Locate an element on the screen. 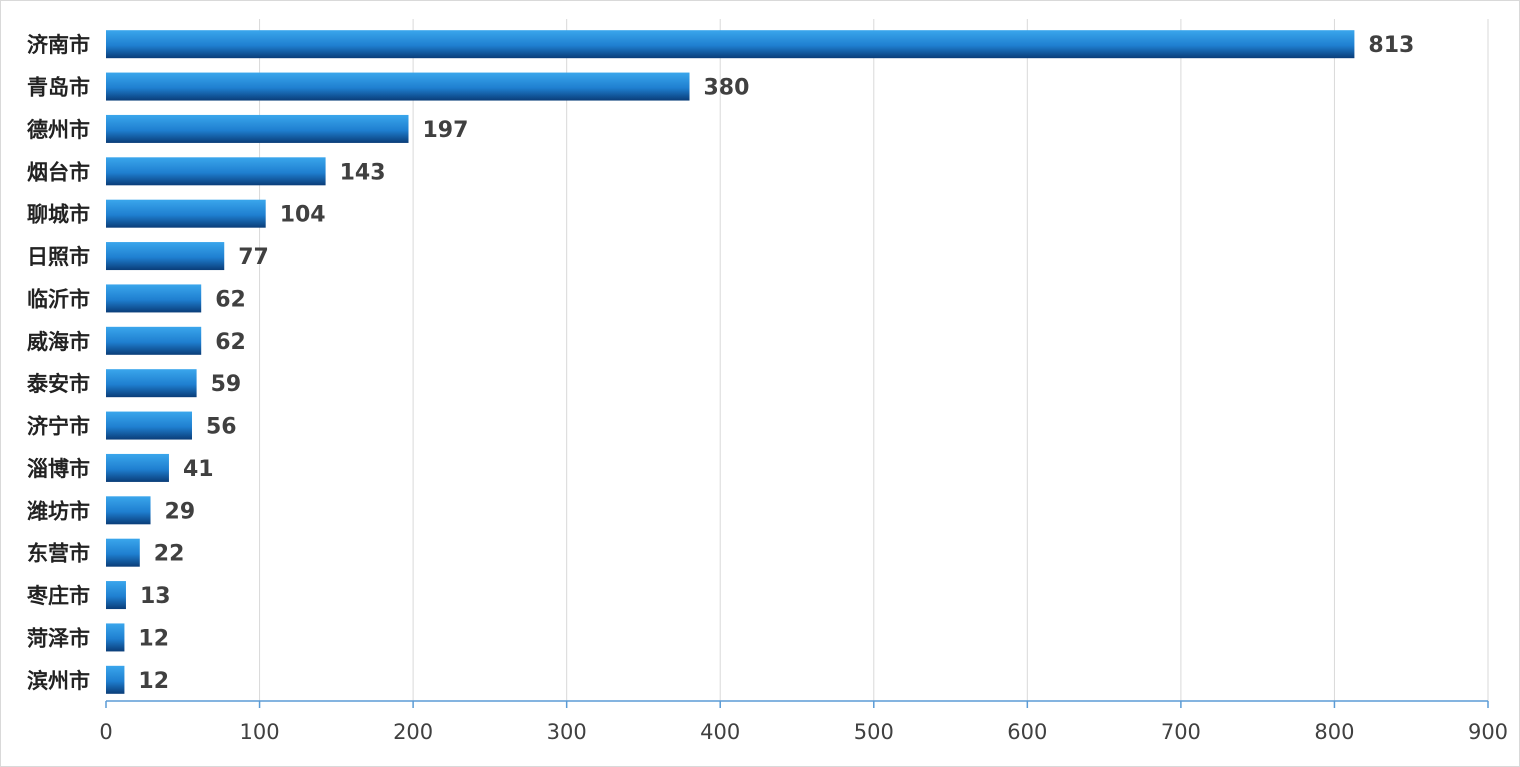 Image resolution: width=1520 pixels, height=767 pixels. x-tick-label: 900 is located at coordinates (1488, 732).